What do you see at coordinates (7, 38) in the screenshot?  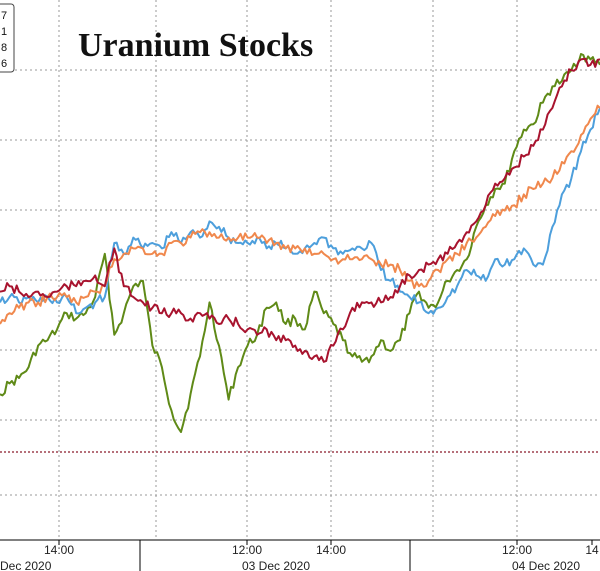 I see `legend-box: 7 1 8 6` at bounding box center [7, 38].